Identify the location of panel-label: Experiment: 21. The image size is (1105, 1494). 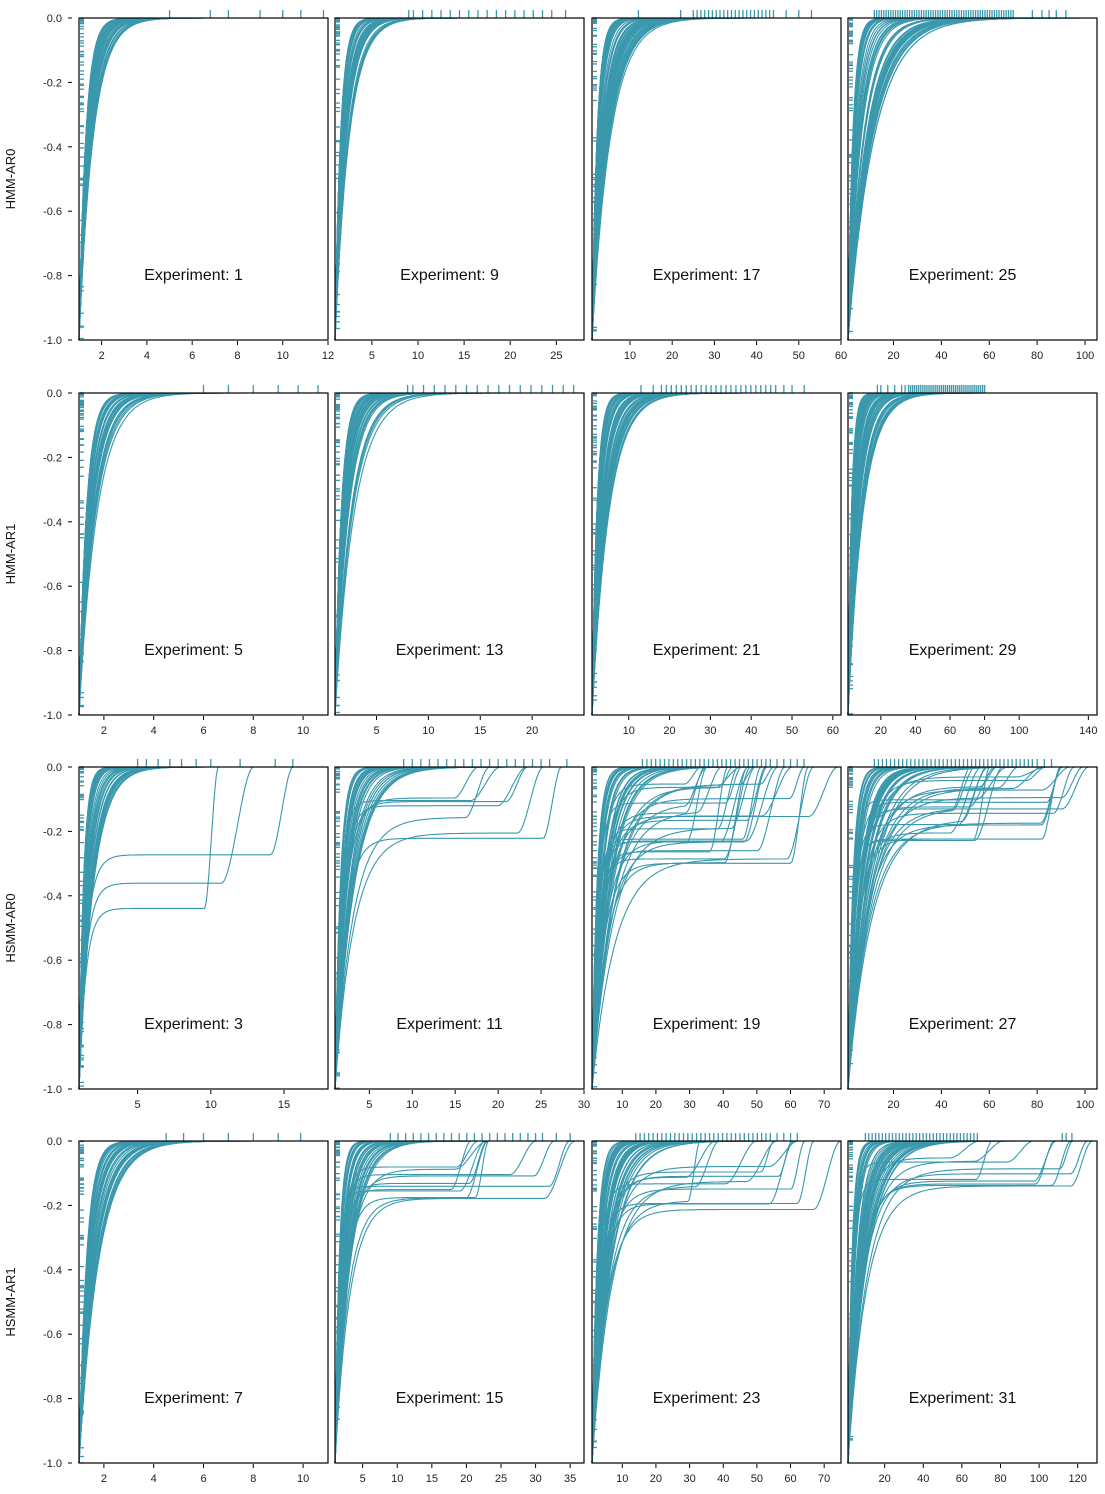
(707, 650).